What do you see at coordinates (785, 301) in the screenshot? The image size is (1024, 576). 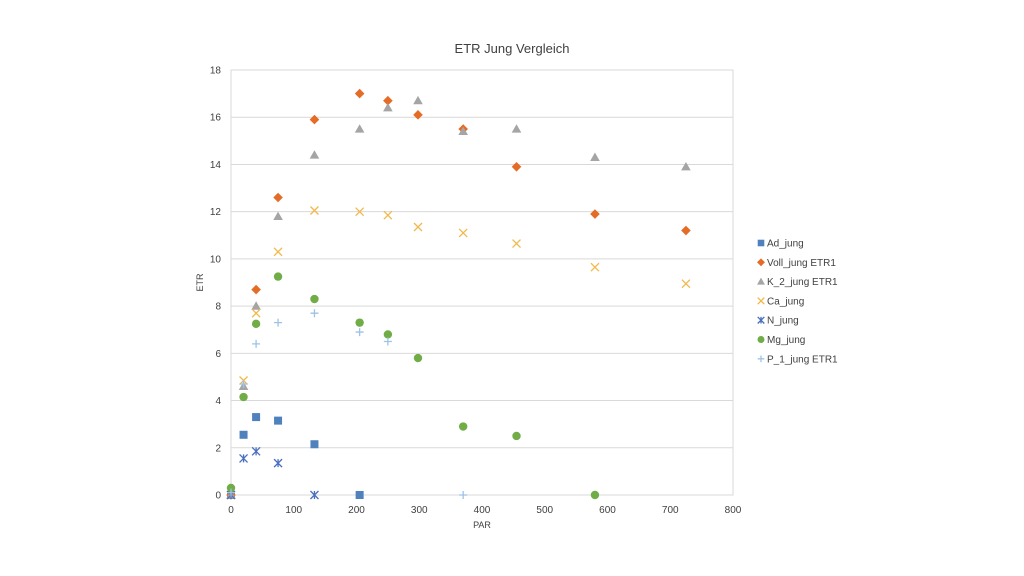 I see `legend-label: Ca_jung` at bounding box center [785, 301].